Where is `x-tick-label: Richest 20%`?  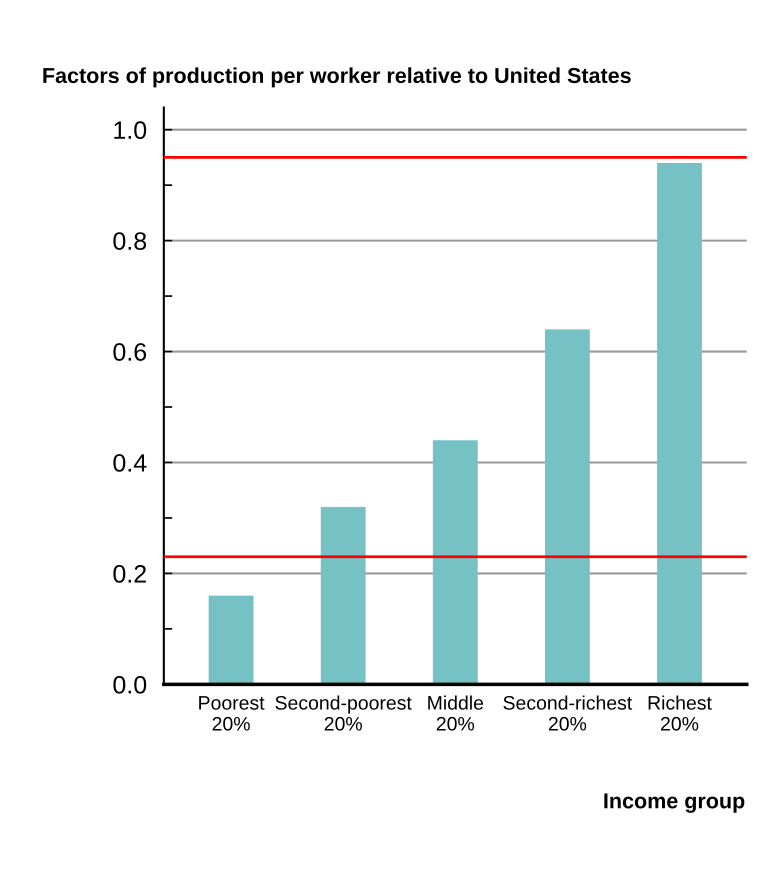
x-tick-label: Richest 20% is located at coordinates (680, 713).